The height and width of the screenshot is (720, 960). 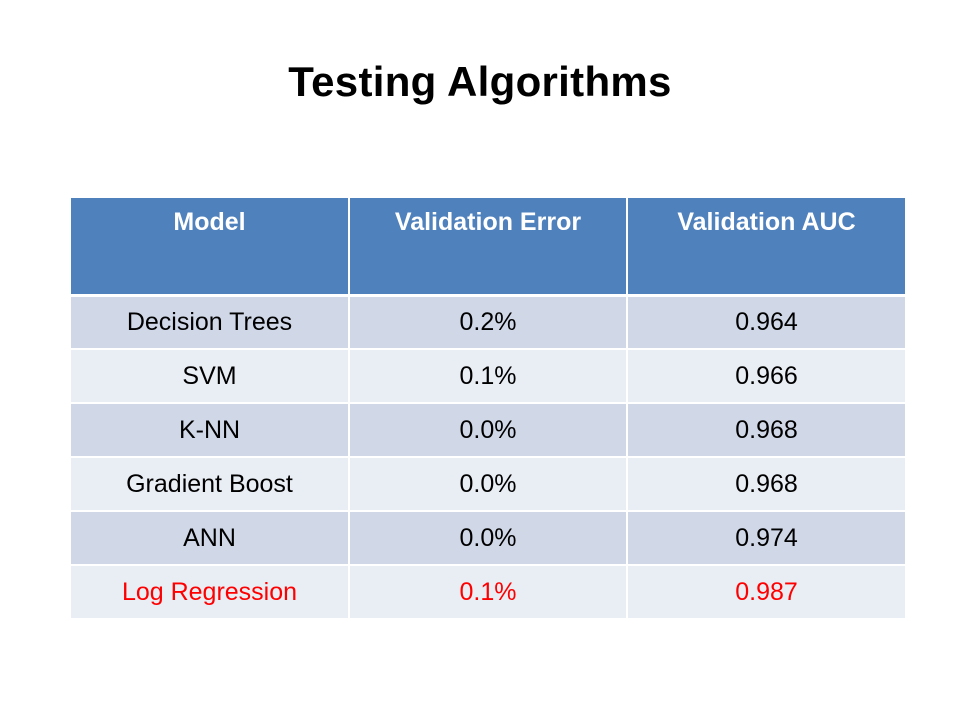 What do you see at coordinates (210, 484) in the screenshot?
I see `model-cell: Gradient Boost` at bounding box center [210, 484].